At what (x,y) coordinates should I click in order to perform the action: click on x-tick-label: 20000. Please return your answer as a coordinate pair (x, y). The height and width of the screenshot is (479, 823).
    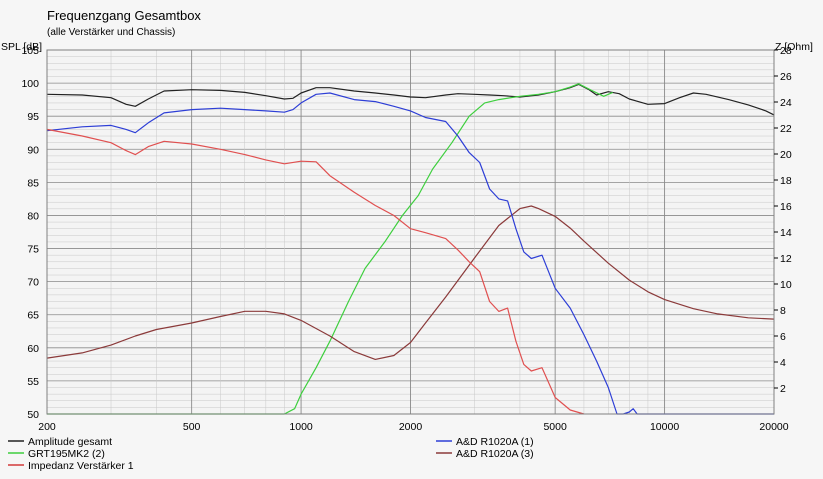
    Looking at the image, I should click on (773, 427).